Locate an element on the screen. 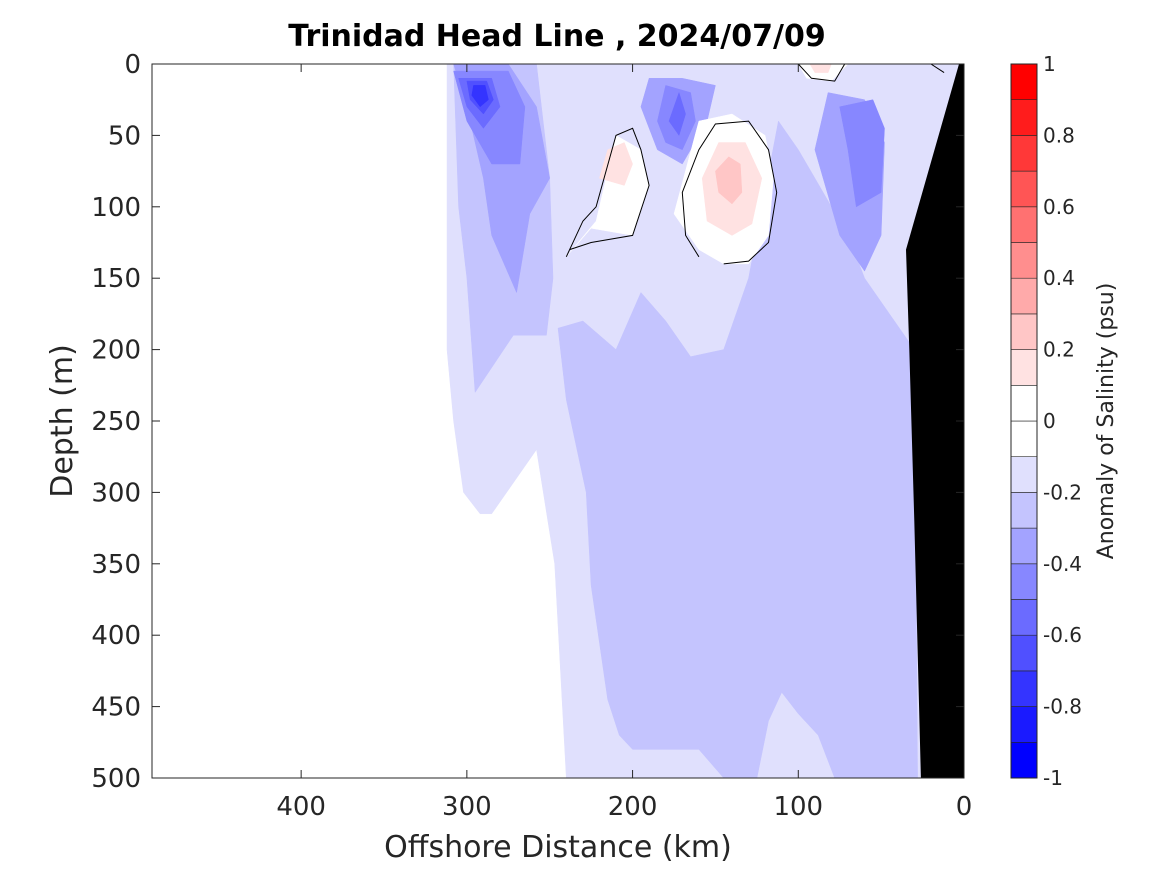 The width and height of the screenshot is (1167, 875). y-tick-label: 200 is located at coordinates (116, 351).